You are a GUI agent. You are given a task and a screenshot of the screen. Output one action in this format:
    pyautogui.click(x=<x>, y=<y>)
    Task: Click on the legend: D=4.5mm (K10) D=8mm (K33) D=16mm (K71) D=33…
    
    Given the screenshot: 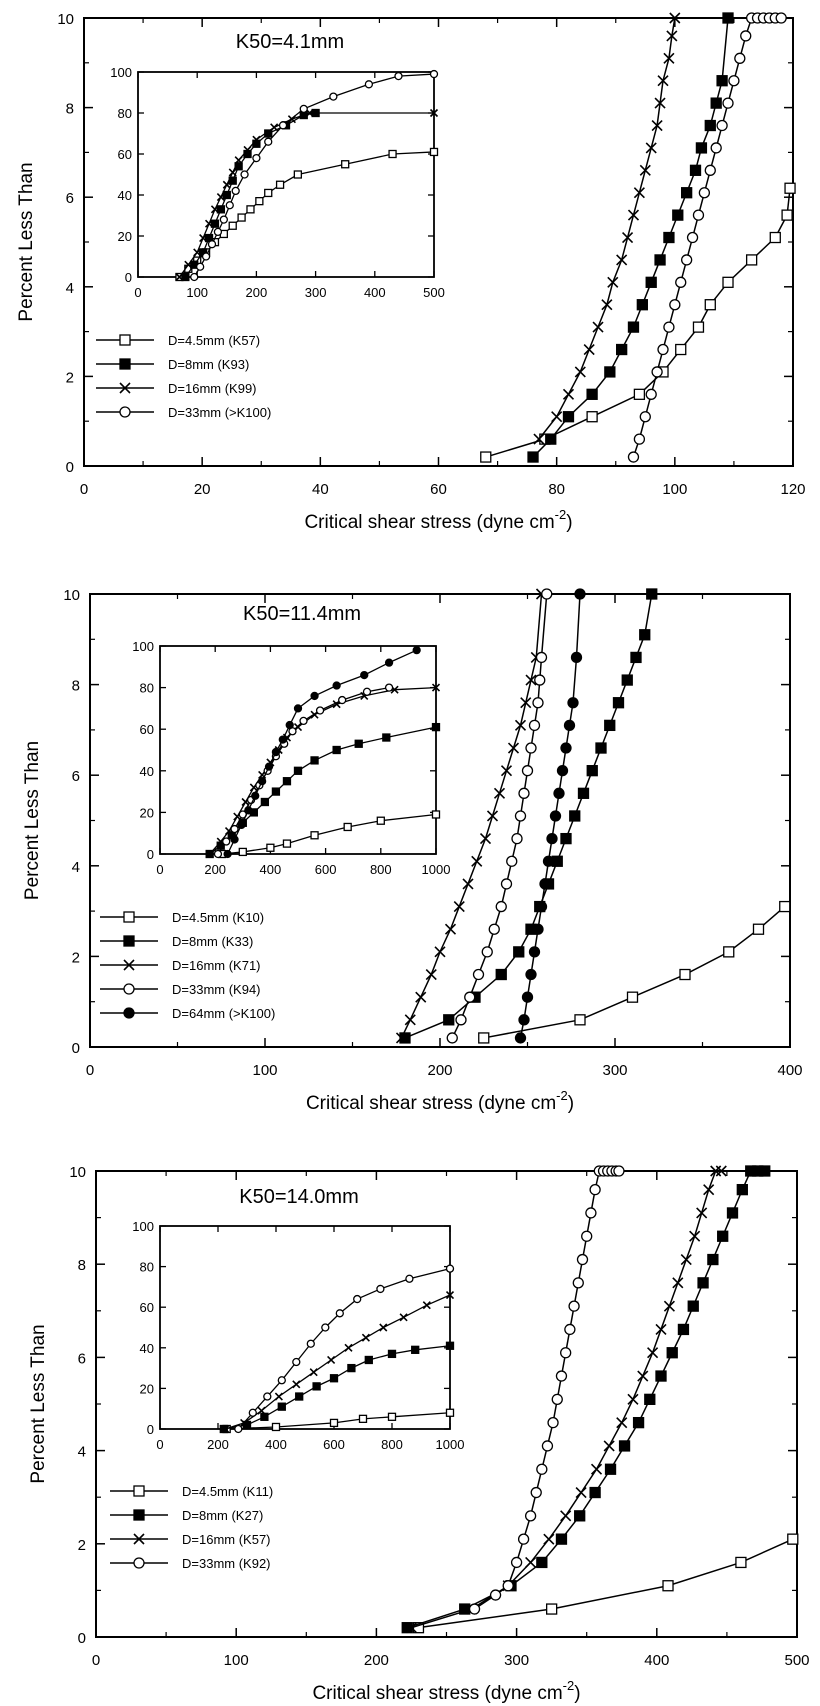 What is the action you would take?
    pyautogui.click(x=187, y=965)
    